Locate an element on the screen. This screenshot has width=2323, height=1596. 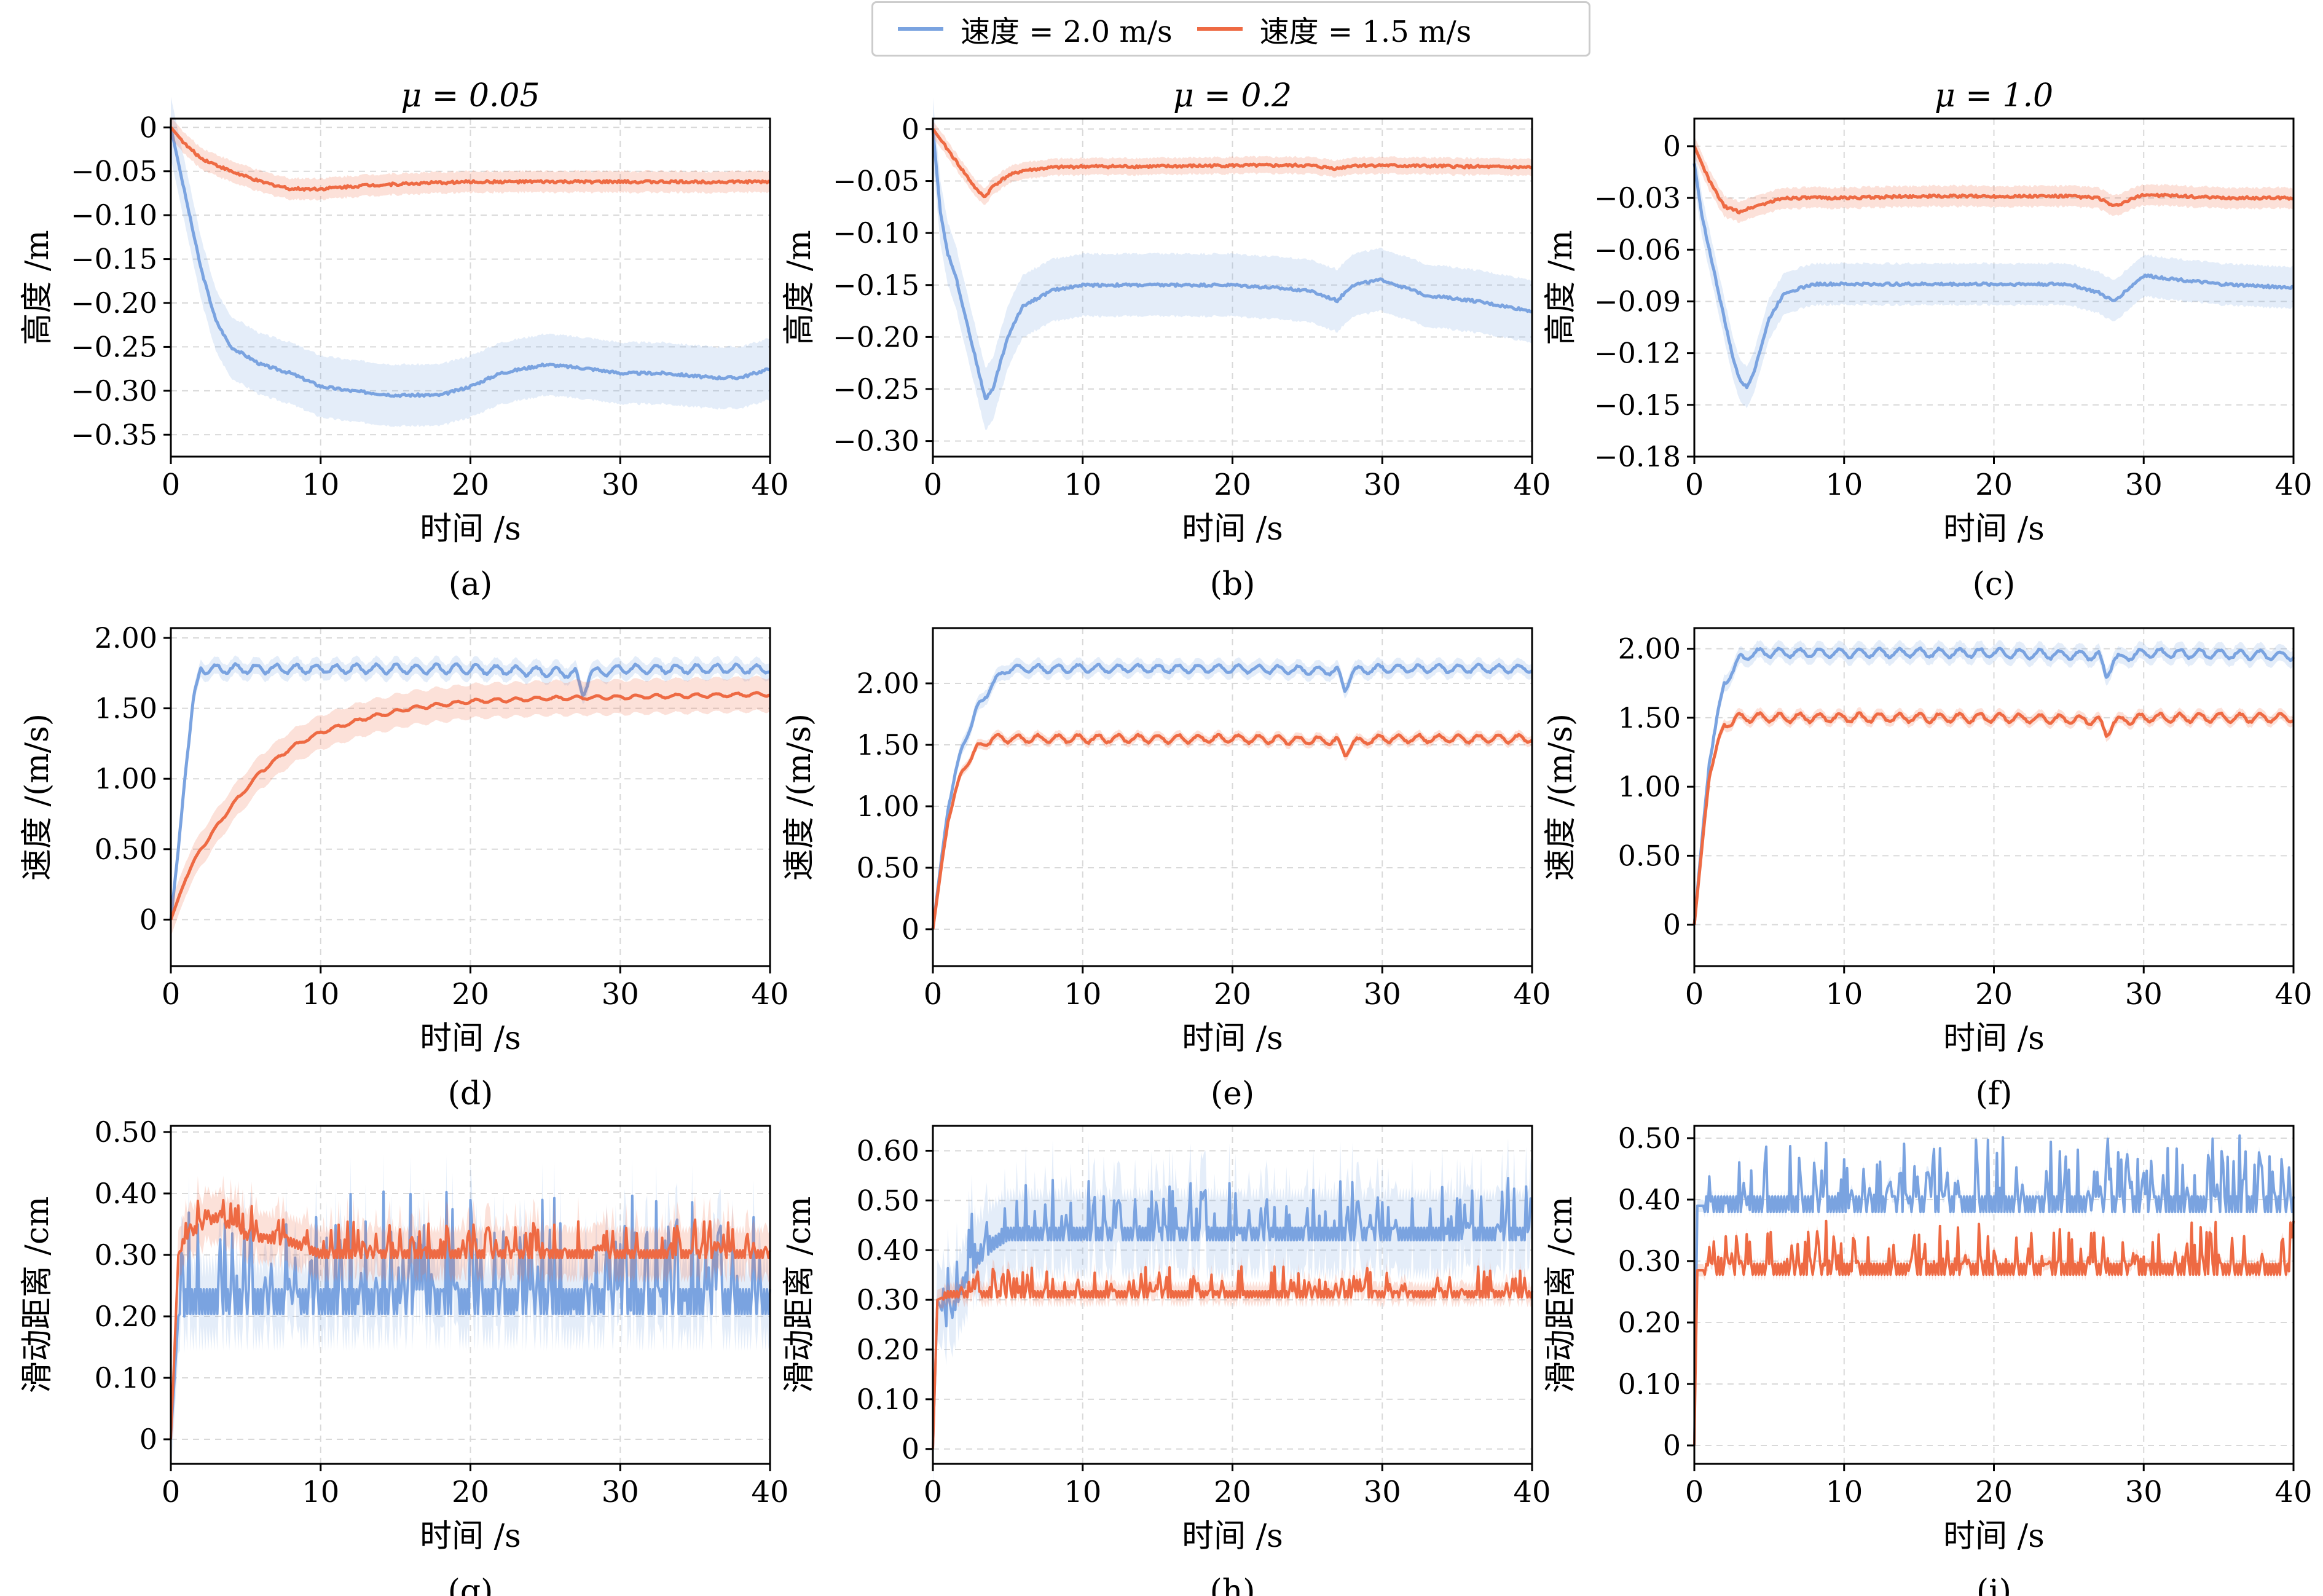
y-axis-label-c: 高度 /m is located at coordinates (1561, 288).